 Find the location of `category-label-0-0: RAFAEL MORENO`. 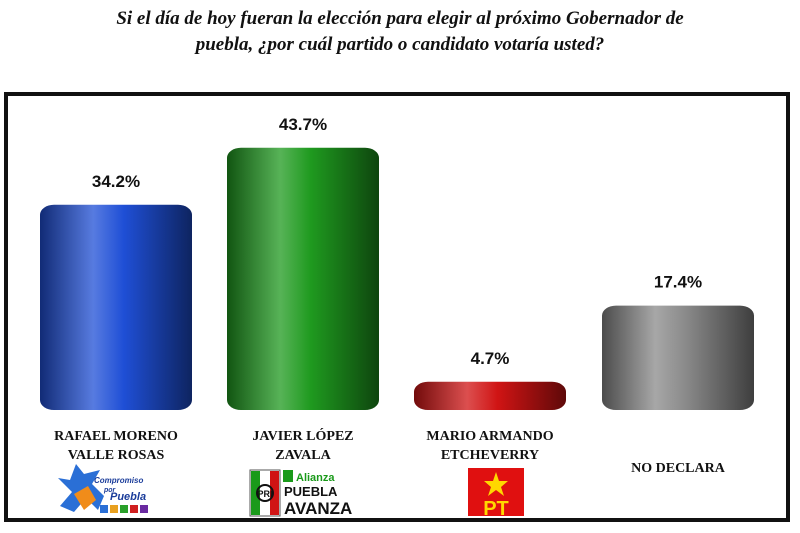

category-label-0-0: RAFAEL MORENO is located at coordinates (116, 436).